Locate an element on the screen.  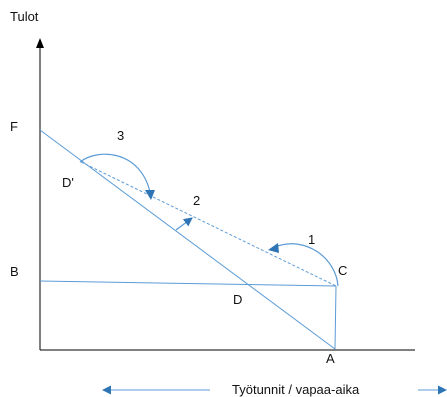
arrow-1-head is located at coordinates (273, 248).